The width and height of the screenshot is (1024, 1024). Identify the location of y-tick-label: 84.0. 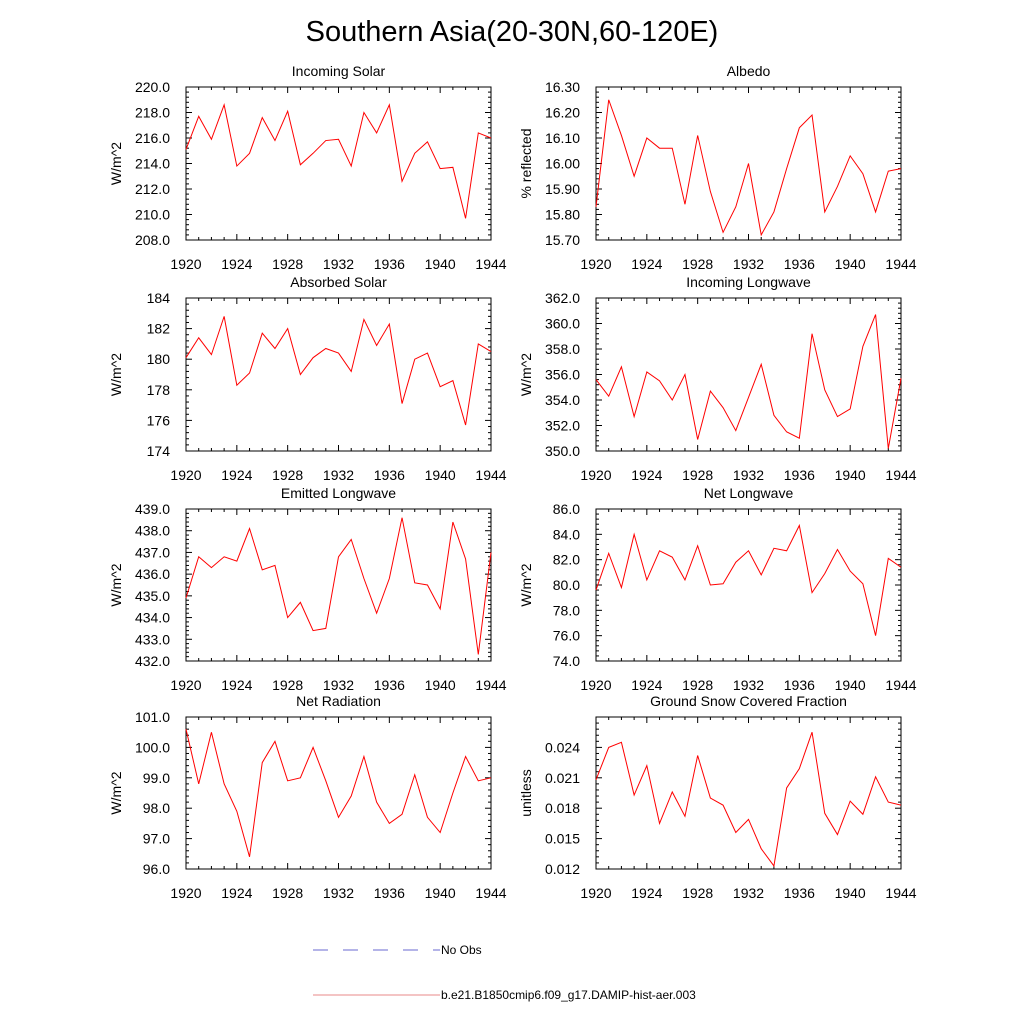
(566, 534).